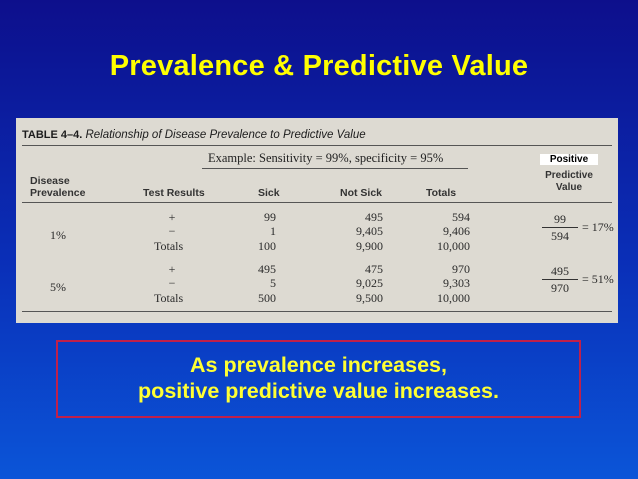  What do you see at coordinates (267, 246) in the screenshot?
I see `table-cell: 100` at bounding box center [267, 246].